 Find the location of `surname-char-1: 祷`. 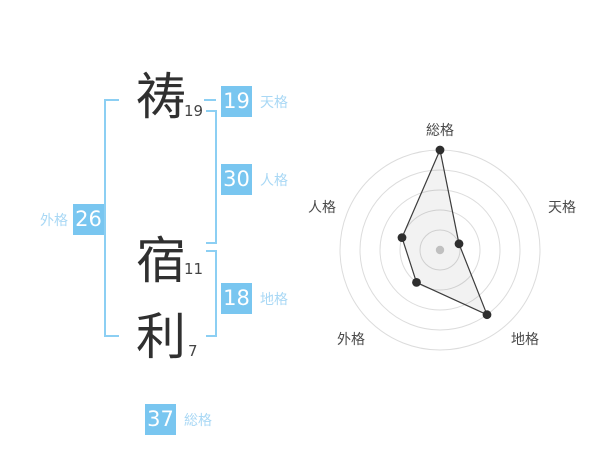

surname-char-1: 祷 is located at coordinates (161, 97).